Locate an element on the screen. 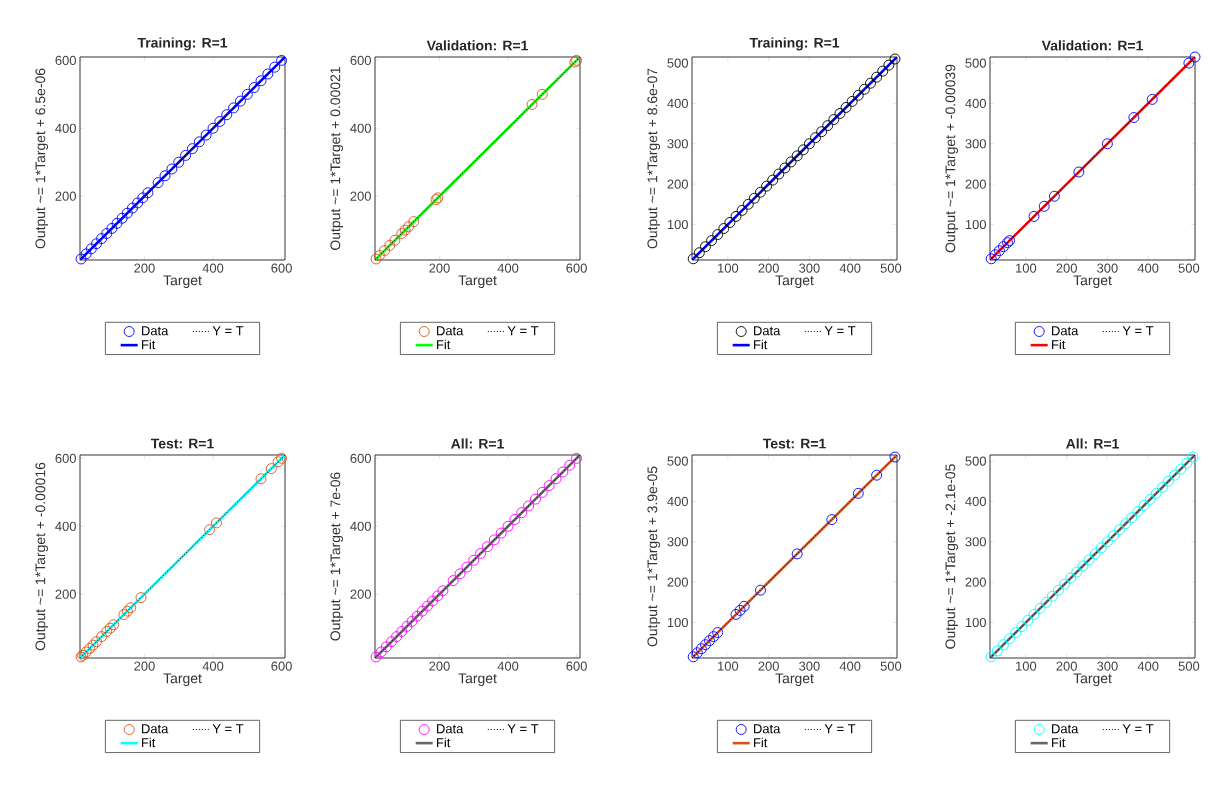 The width and height of the screenshot is (1209, 788). y-axis-title: Output ~= 1*Target + -0.00016 is located at coordinates (42, 556).